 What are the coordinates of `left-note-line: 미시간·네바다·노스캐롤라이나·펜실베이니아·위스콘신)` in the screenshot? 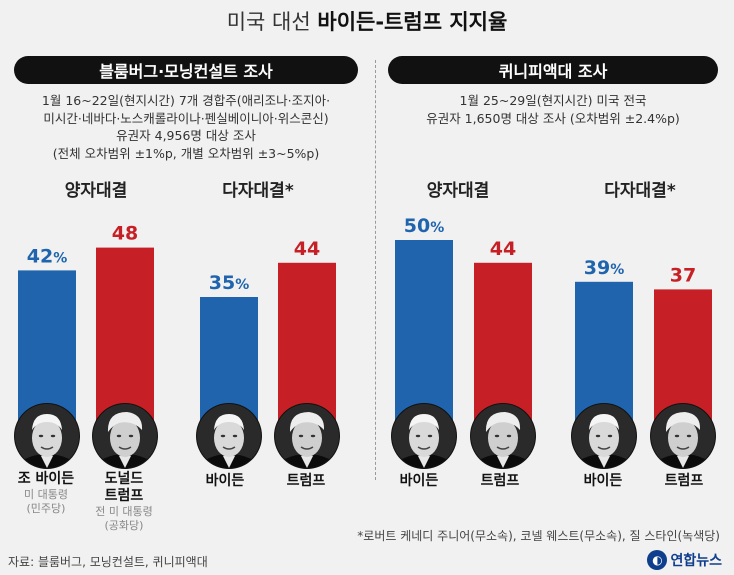 It's located at (186, 118).